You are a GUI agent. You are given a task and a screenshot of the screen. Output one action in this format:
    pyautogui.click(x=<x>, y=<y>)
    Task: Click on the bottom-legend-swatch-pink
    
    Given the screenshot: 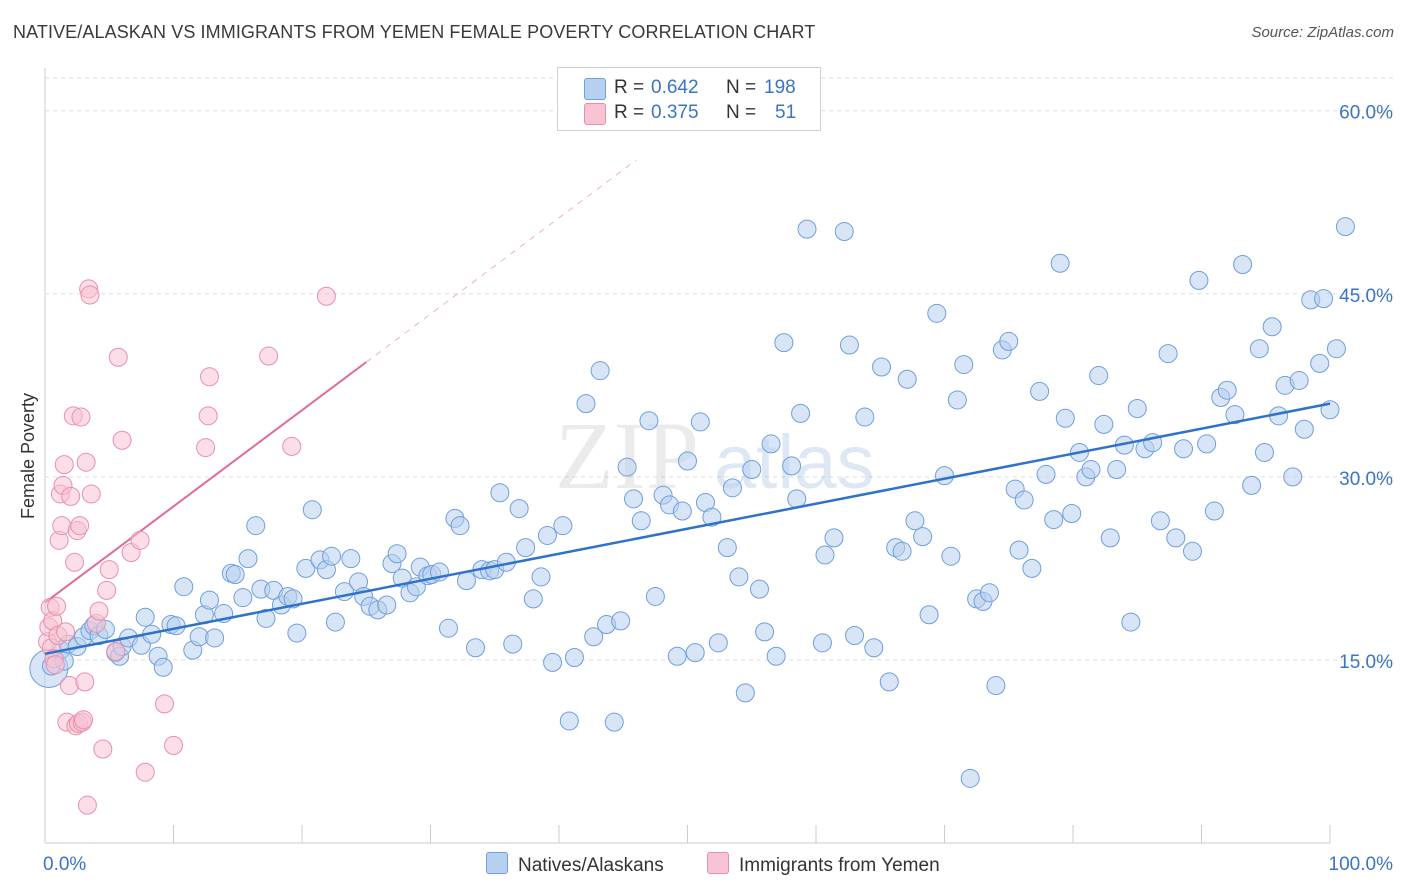 What is the action you would take?
    pyautogui.click(x=718, y=863)
    